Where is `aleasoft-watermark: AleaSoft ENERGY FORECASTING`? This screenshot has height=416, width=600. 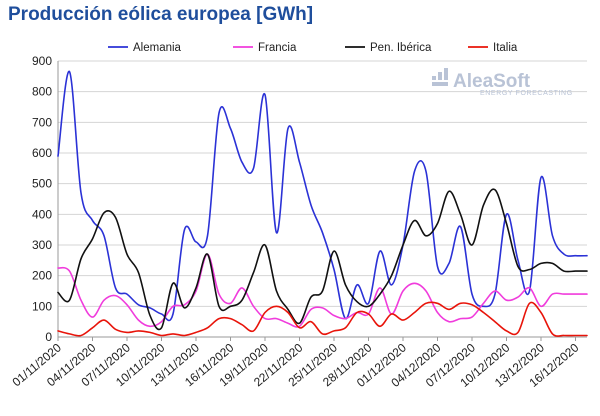
aleasoft-watermark: AleaSoft ENERGY FORECASTING is located at coordinates (502, 82).